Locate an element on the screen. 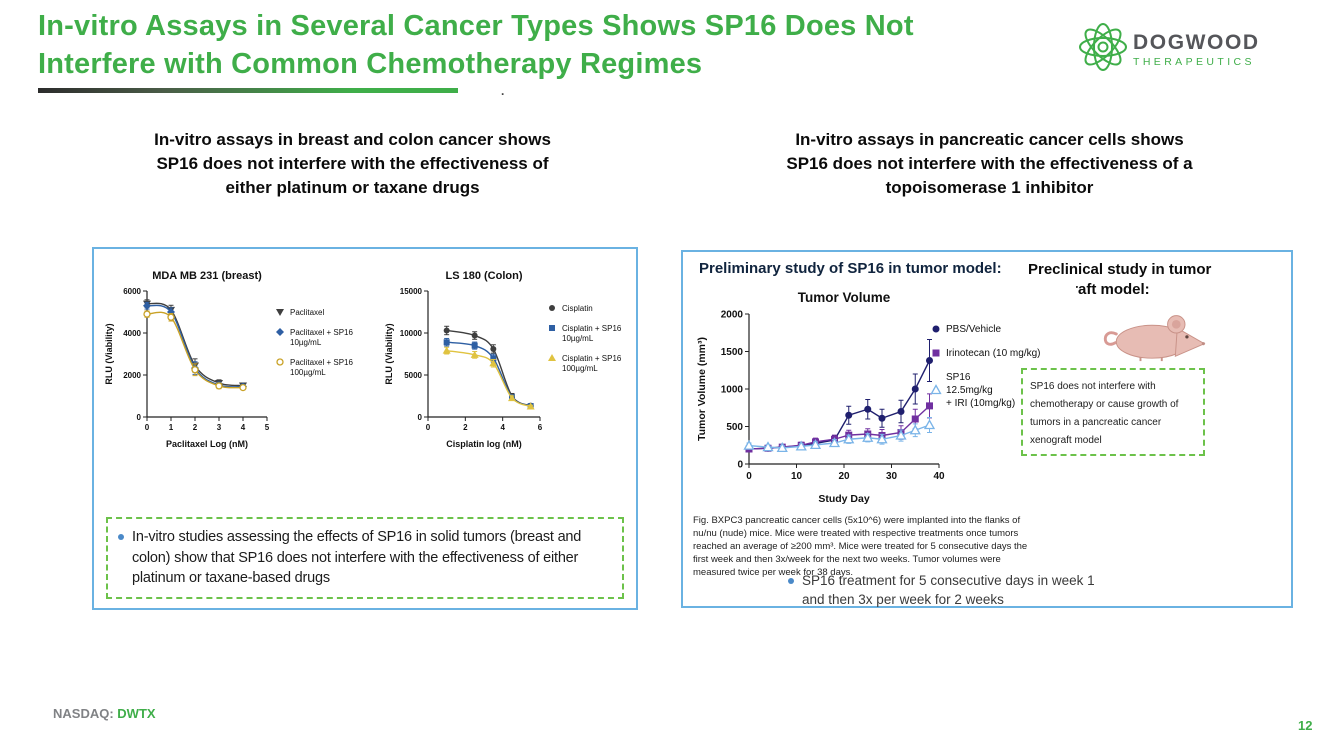  page-number: 12 is located at coordinates (1305, 725).